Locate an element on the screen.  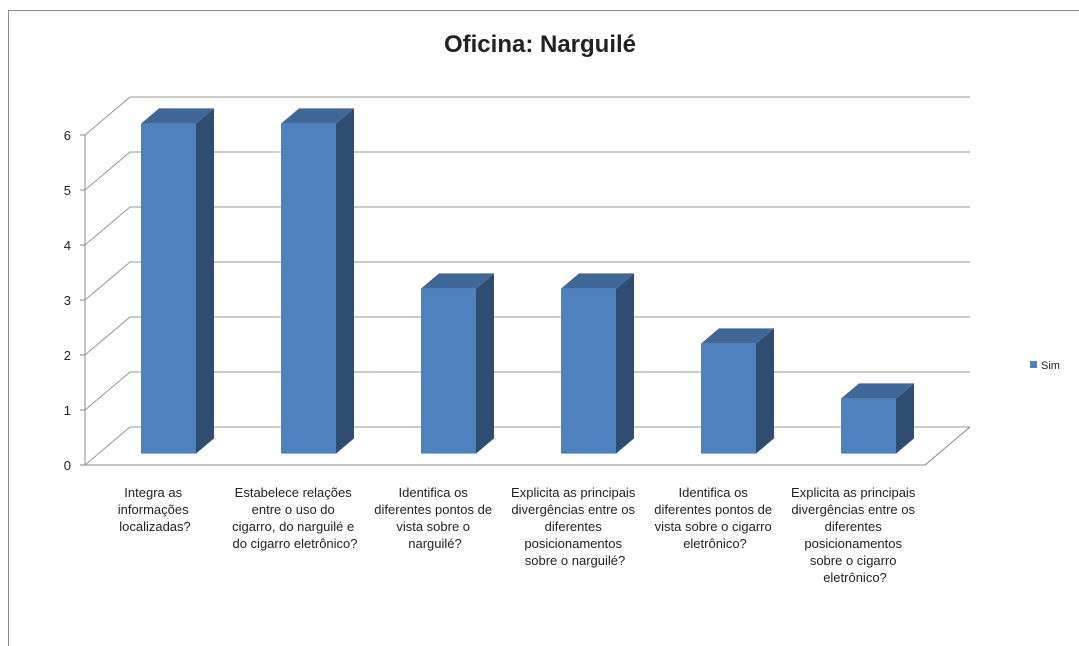
y-tick-label: 1 is located at coordinates (67, 410).